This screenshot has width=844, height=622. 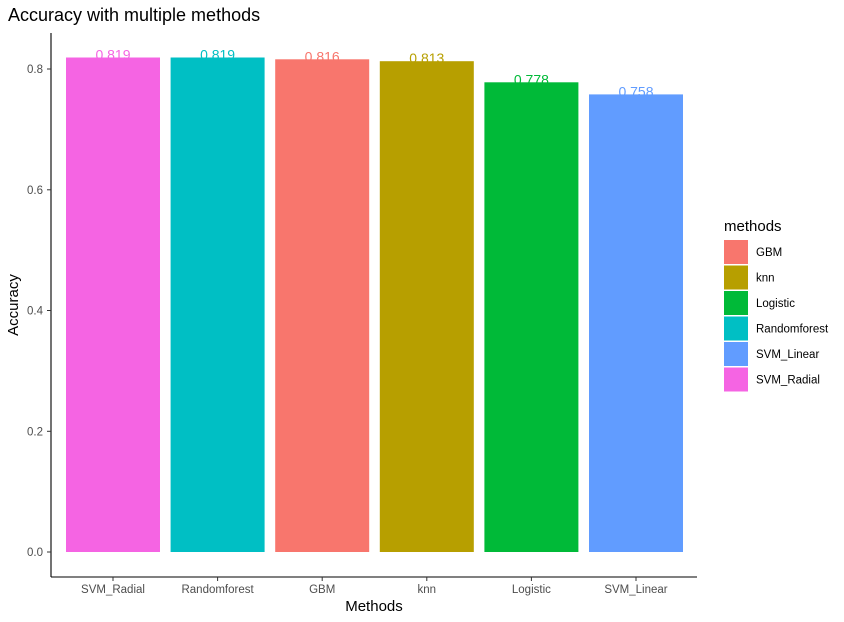 I want to click on legend-label: SVM_Radial, so click(x=788, y=381).